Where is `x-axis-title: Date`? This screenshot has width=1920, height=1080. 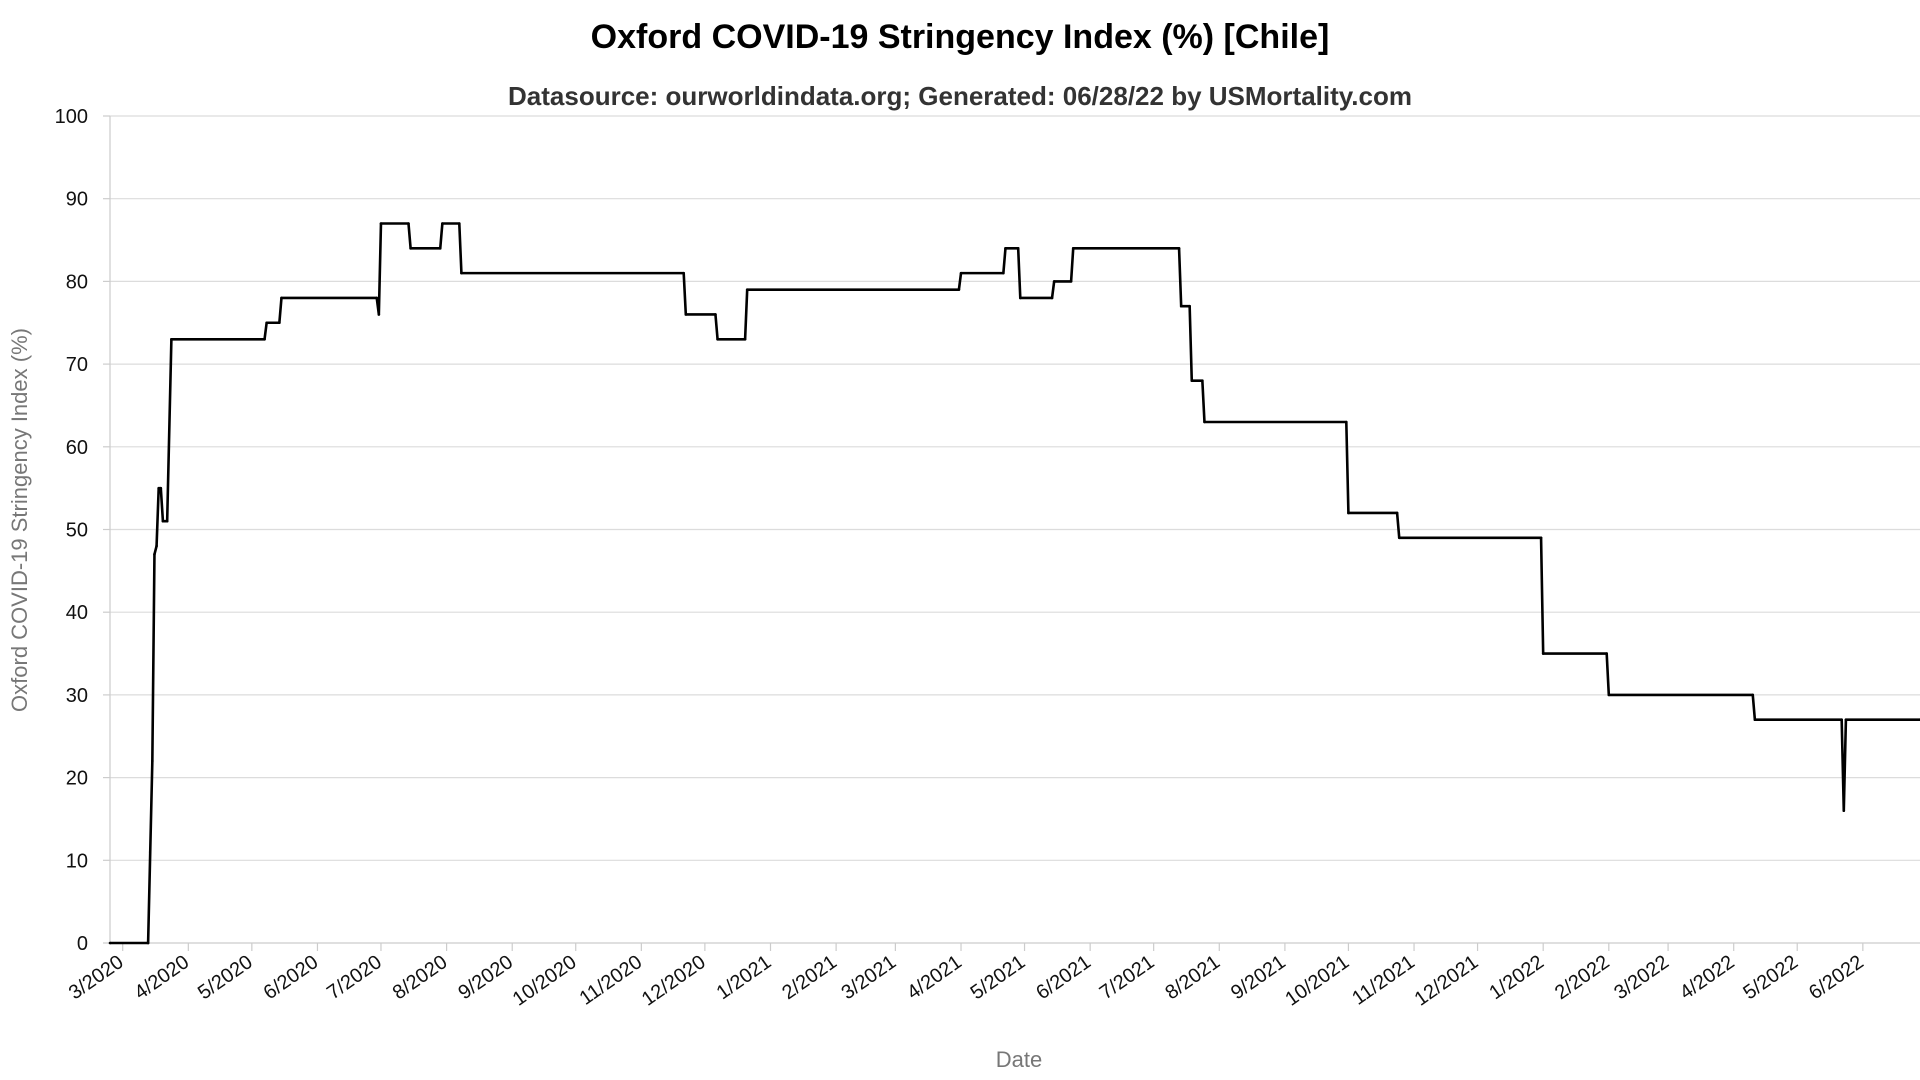
x-axis-title: Date is located at coordinates (1019, 1059).